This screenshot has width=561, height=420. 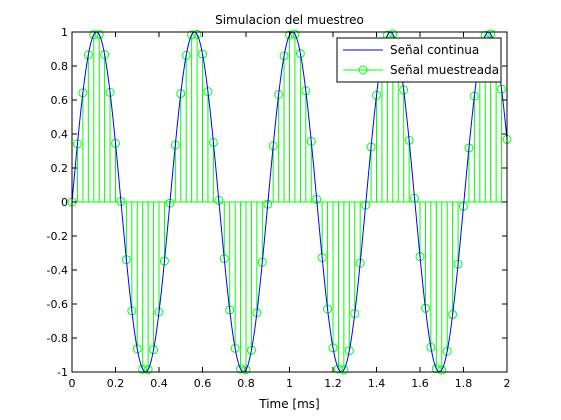 What do you see at coordinates (377, 383) in the screenshot?
I see `x-tick-label: 1.4` at bounding box center [377, 383].